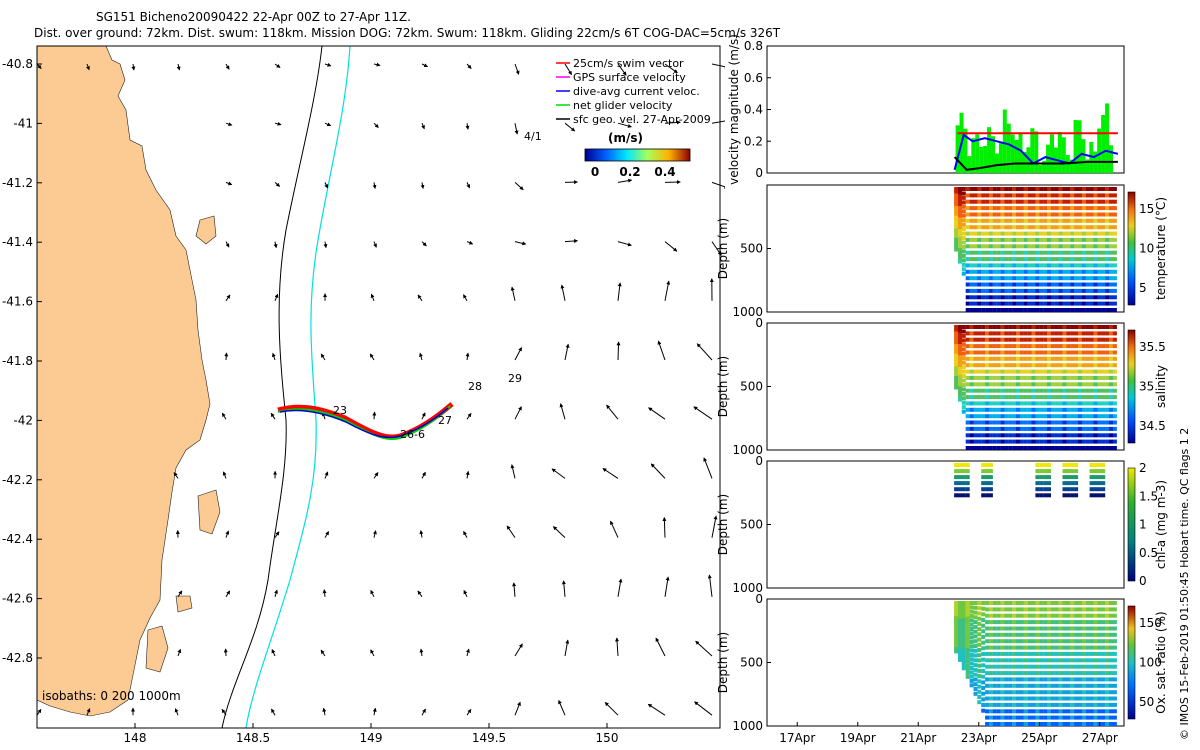 The width and height of the screenshot is (1200, 750). Describe the element at coordinates (272, 387) in the screenshot. I see `isobath-200m` at that location.